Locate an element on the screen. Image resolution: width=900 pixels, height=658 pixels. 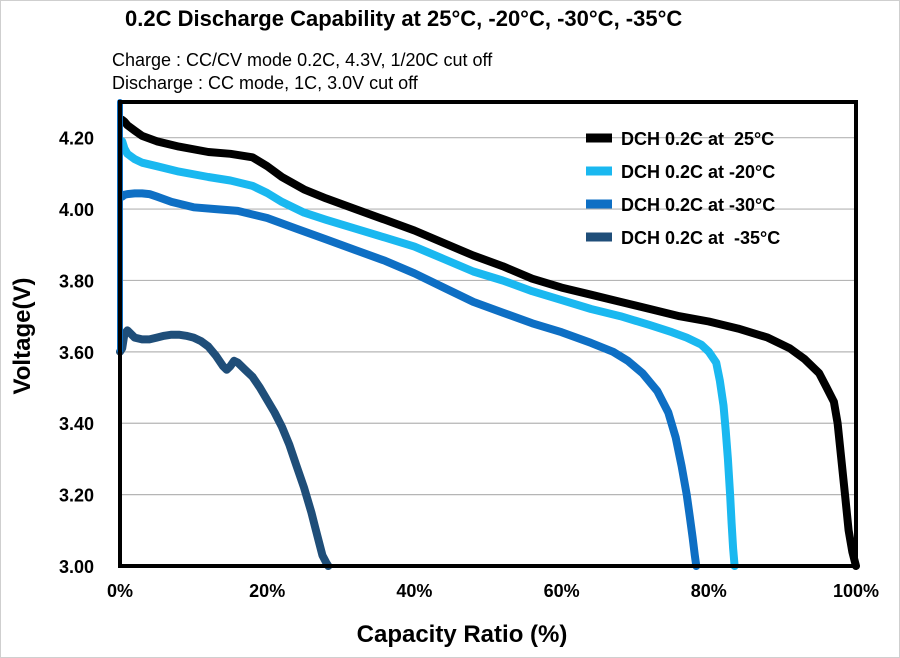
y-tick-label: 3.00 is located at coordinates (76, 567).